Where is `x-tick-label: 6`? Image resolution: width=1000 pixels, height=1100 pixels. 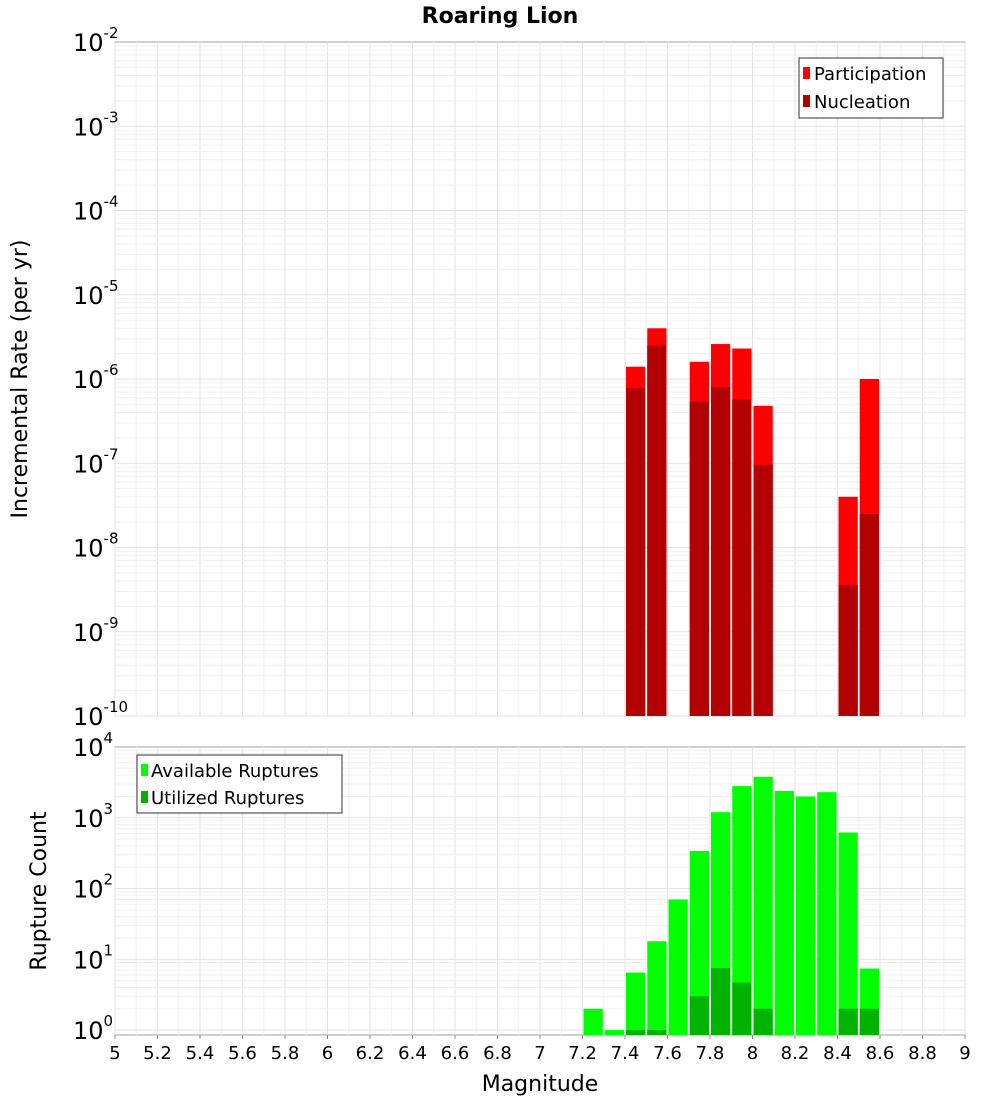 x-tick-label: 6 is located at coordinates (327, 1053).